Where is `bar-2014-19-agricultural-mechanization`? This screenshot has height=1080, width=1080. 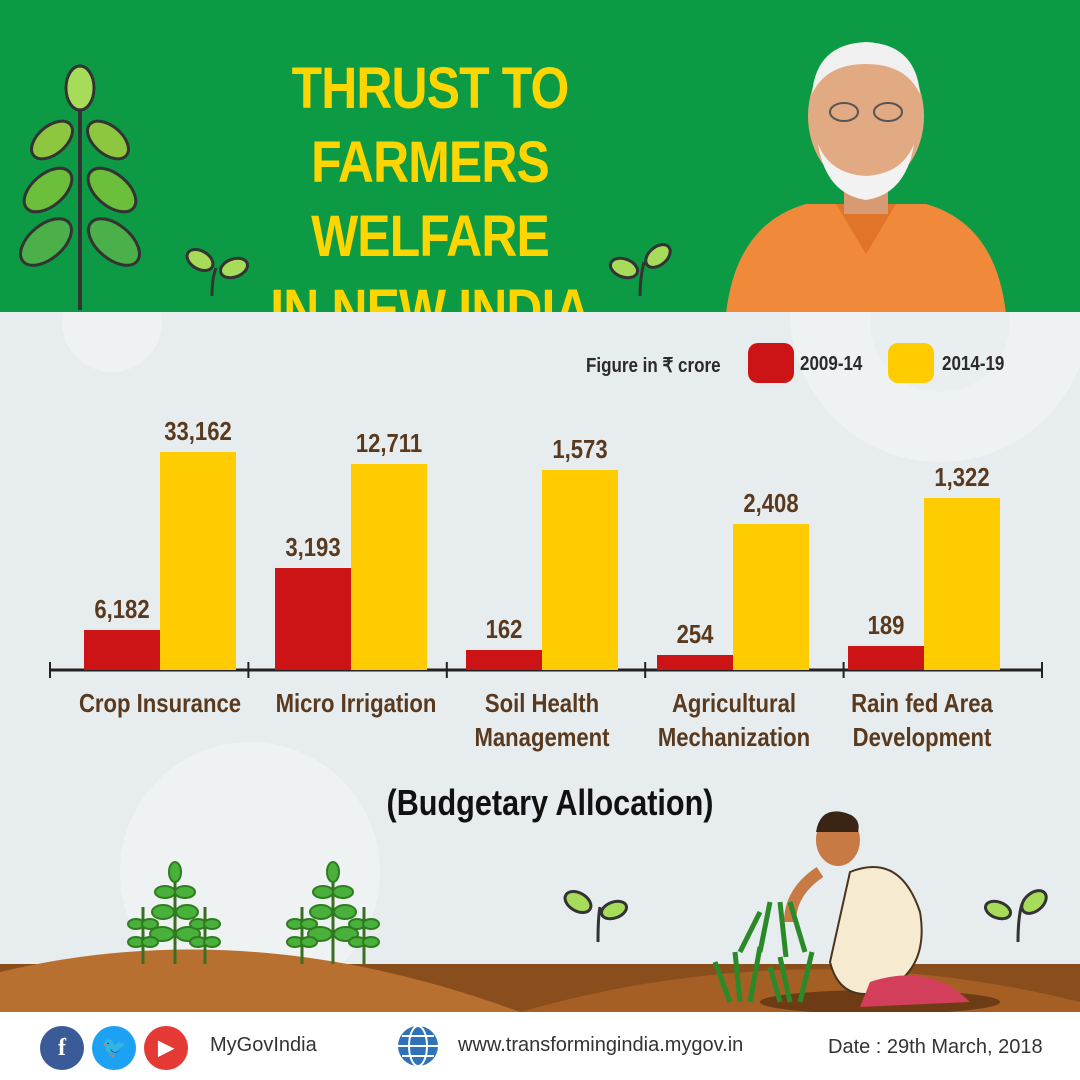
bar-2014-19-agricultural-mechanization is located at coordinates (771, 597).